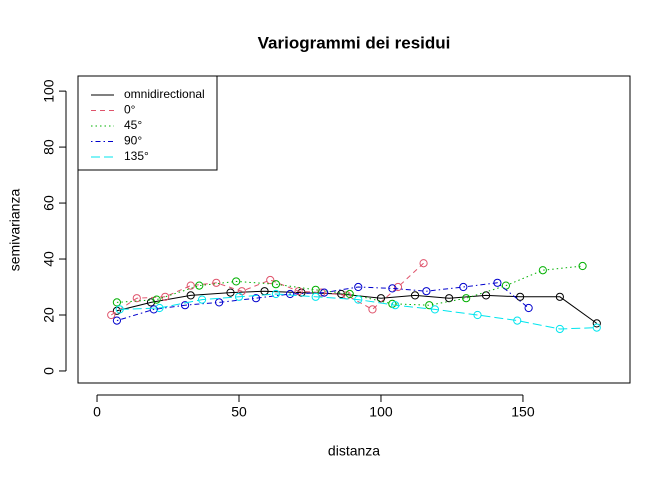 Image resolution: width=672 pixels, height=480 pixels. Describe the element at coordinates (523, 412) in the screenshot. I see `x-tick-label: 150` at that location.